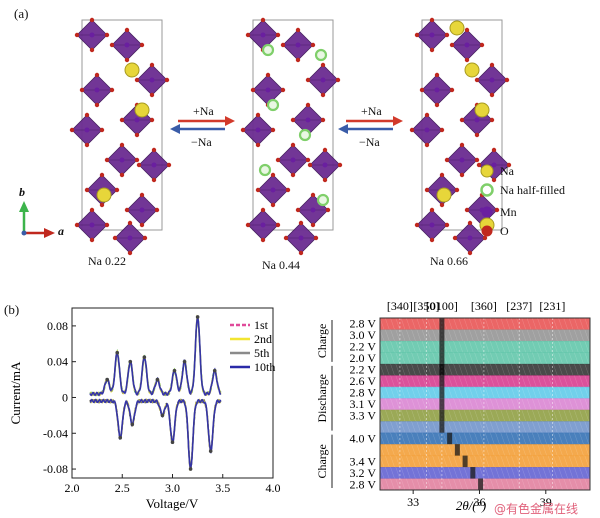 The height and width of the screenshot is (518, 600). What do you see at coordinates (201, 142) in the screenshot?
I see `arrow-1-bottom-label: −Na` at bounding box center [201, 142].